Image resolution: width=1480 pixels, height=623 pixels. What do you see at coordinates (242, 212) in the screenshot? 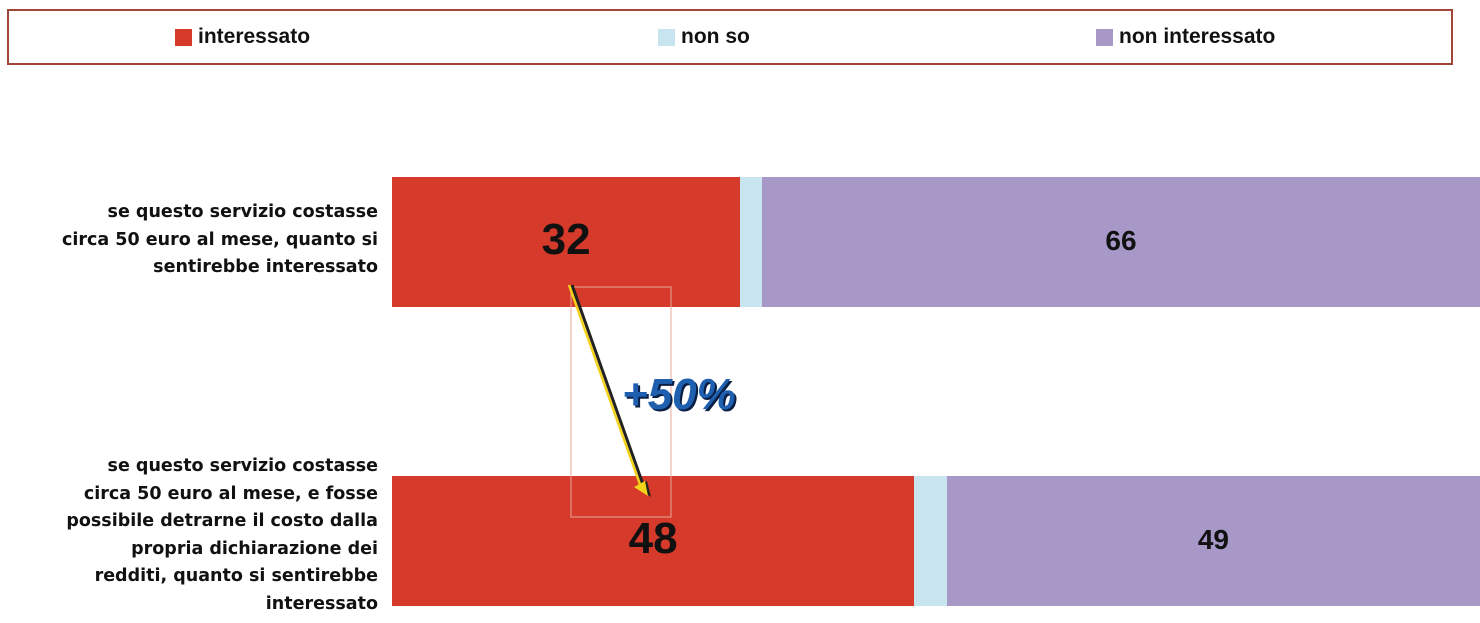
I see `category-label-1-line: se questo servizio costasse` at bounding box center [242, 212].